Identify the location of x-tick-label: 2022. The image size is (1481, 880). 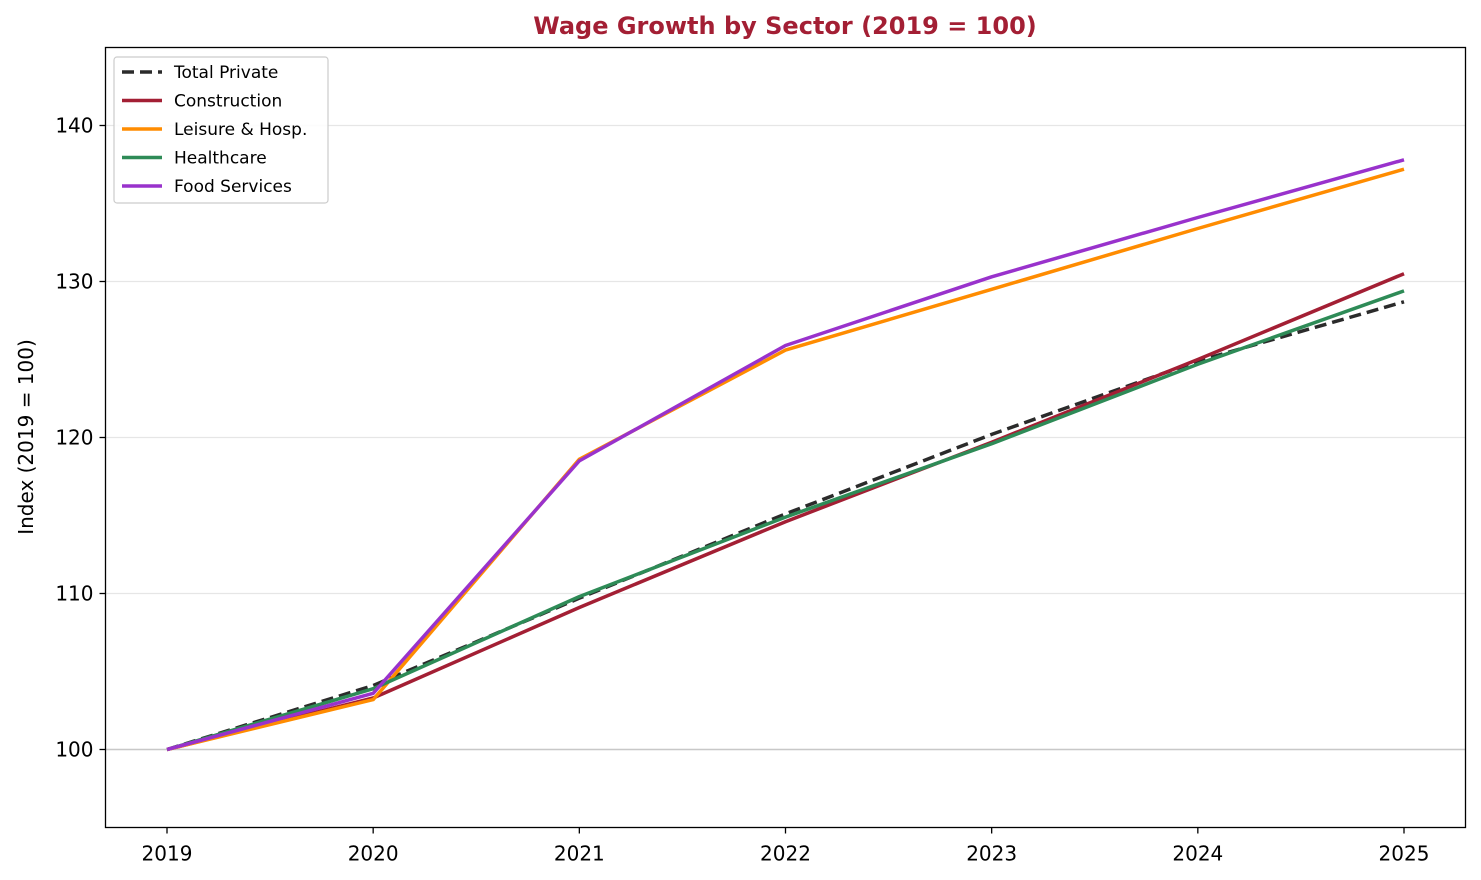
(785, 854).